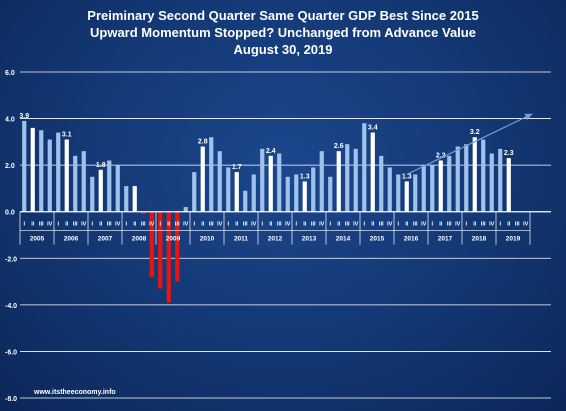 The width and height of the screenshot is (566, 411). Describe the element at coordinates (513, 239) in the screenshot. I see `year-tick-label: 2019` at that location.